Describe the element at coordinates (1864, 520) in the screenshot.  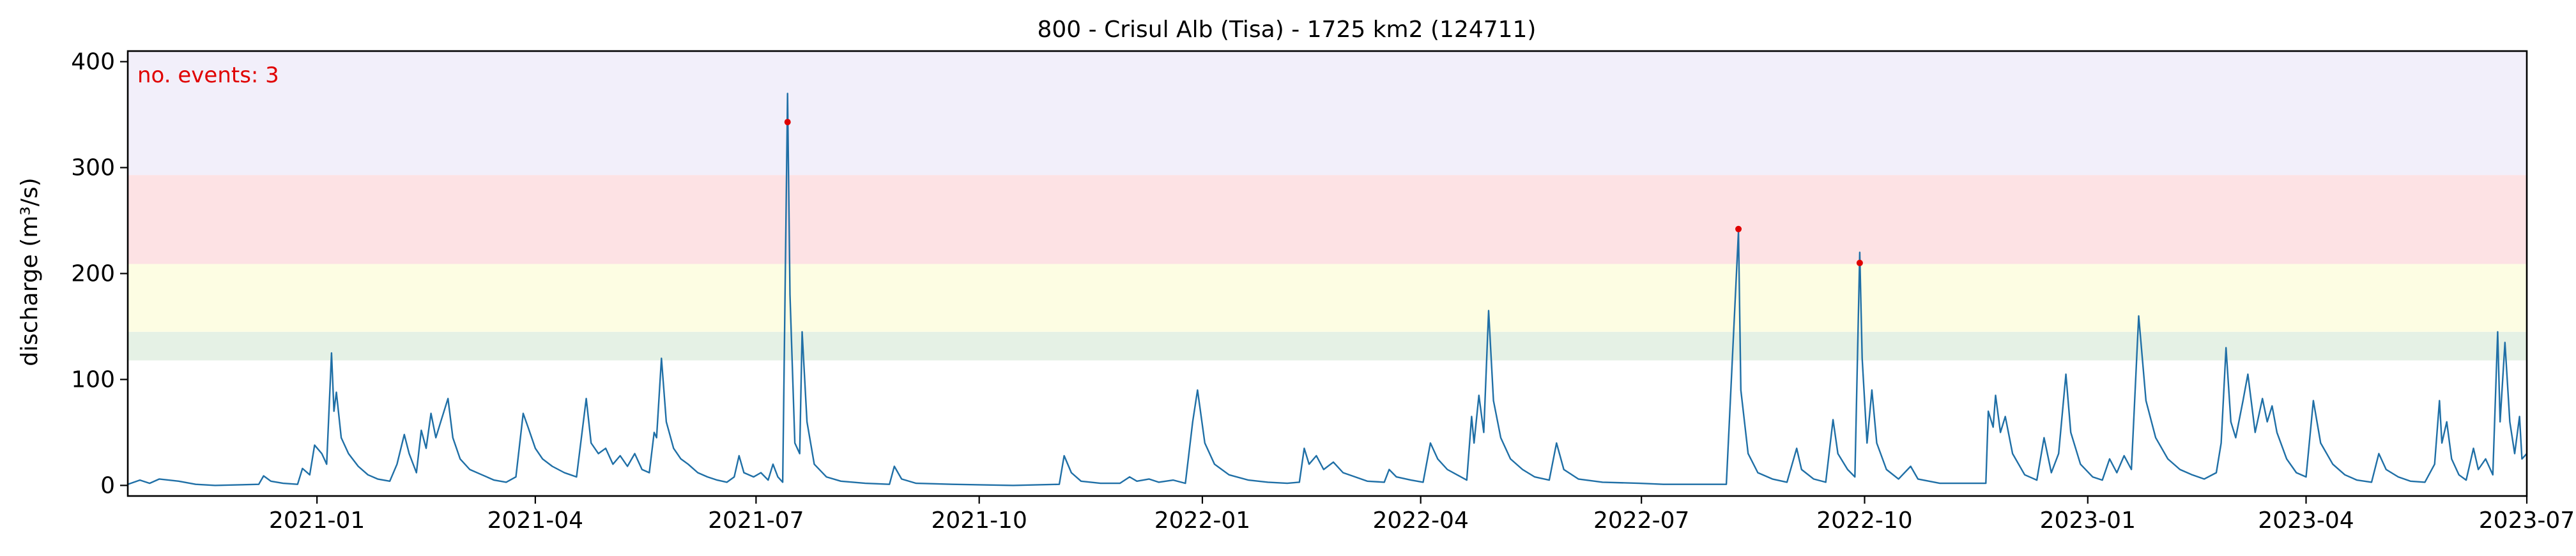
I see `x-tick-label: 2022-10` at that location.